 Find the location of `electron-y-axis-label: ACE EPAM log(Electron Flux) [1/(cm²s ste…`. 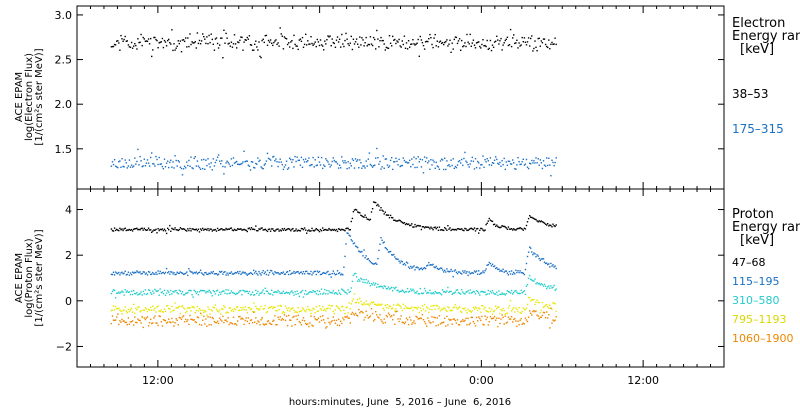

electron-y-axis-label: ACE EPAM log(Electron Flux) [1/(cm²s ste… is located at coordinates (29, 96).